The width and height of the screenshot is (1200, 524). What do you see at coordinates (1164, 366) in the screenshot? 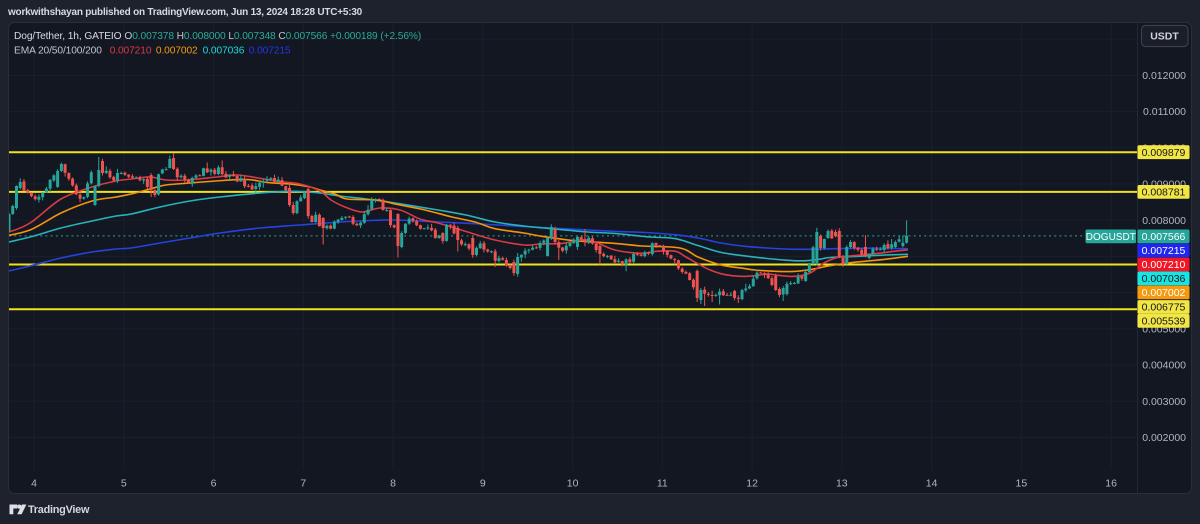
I see `svg-text: 0.004000` at bounding box center [1164, 366].